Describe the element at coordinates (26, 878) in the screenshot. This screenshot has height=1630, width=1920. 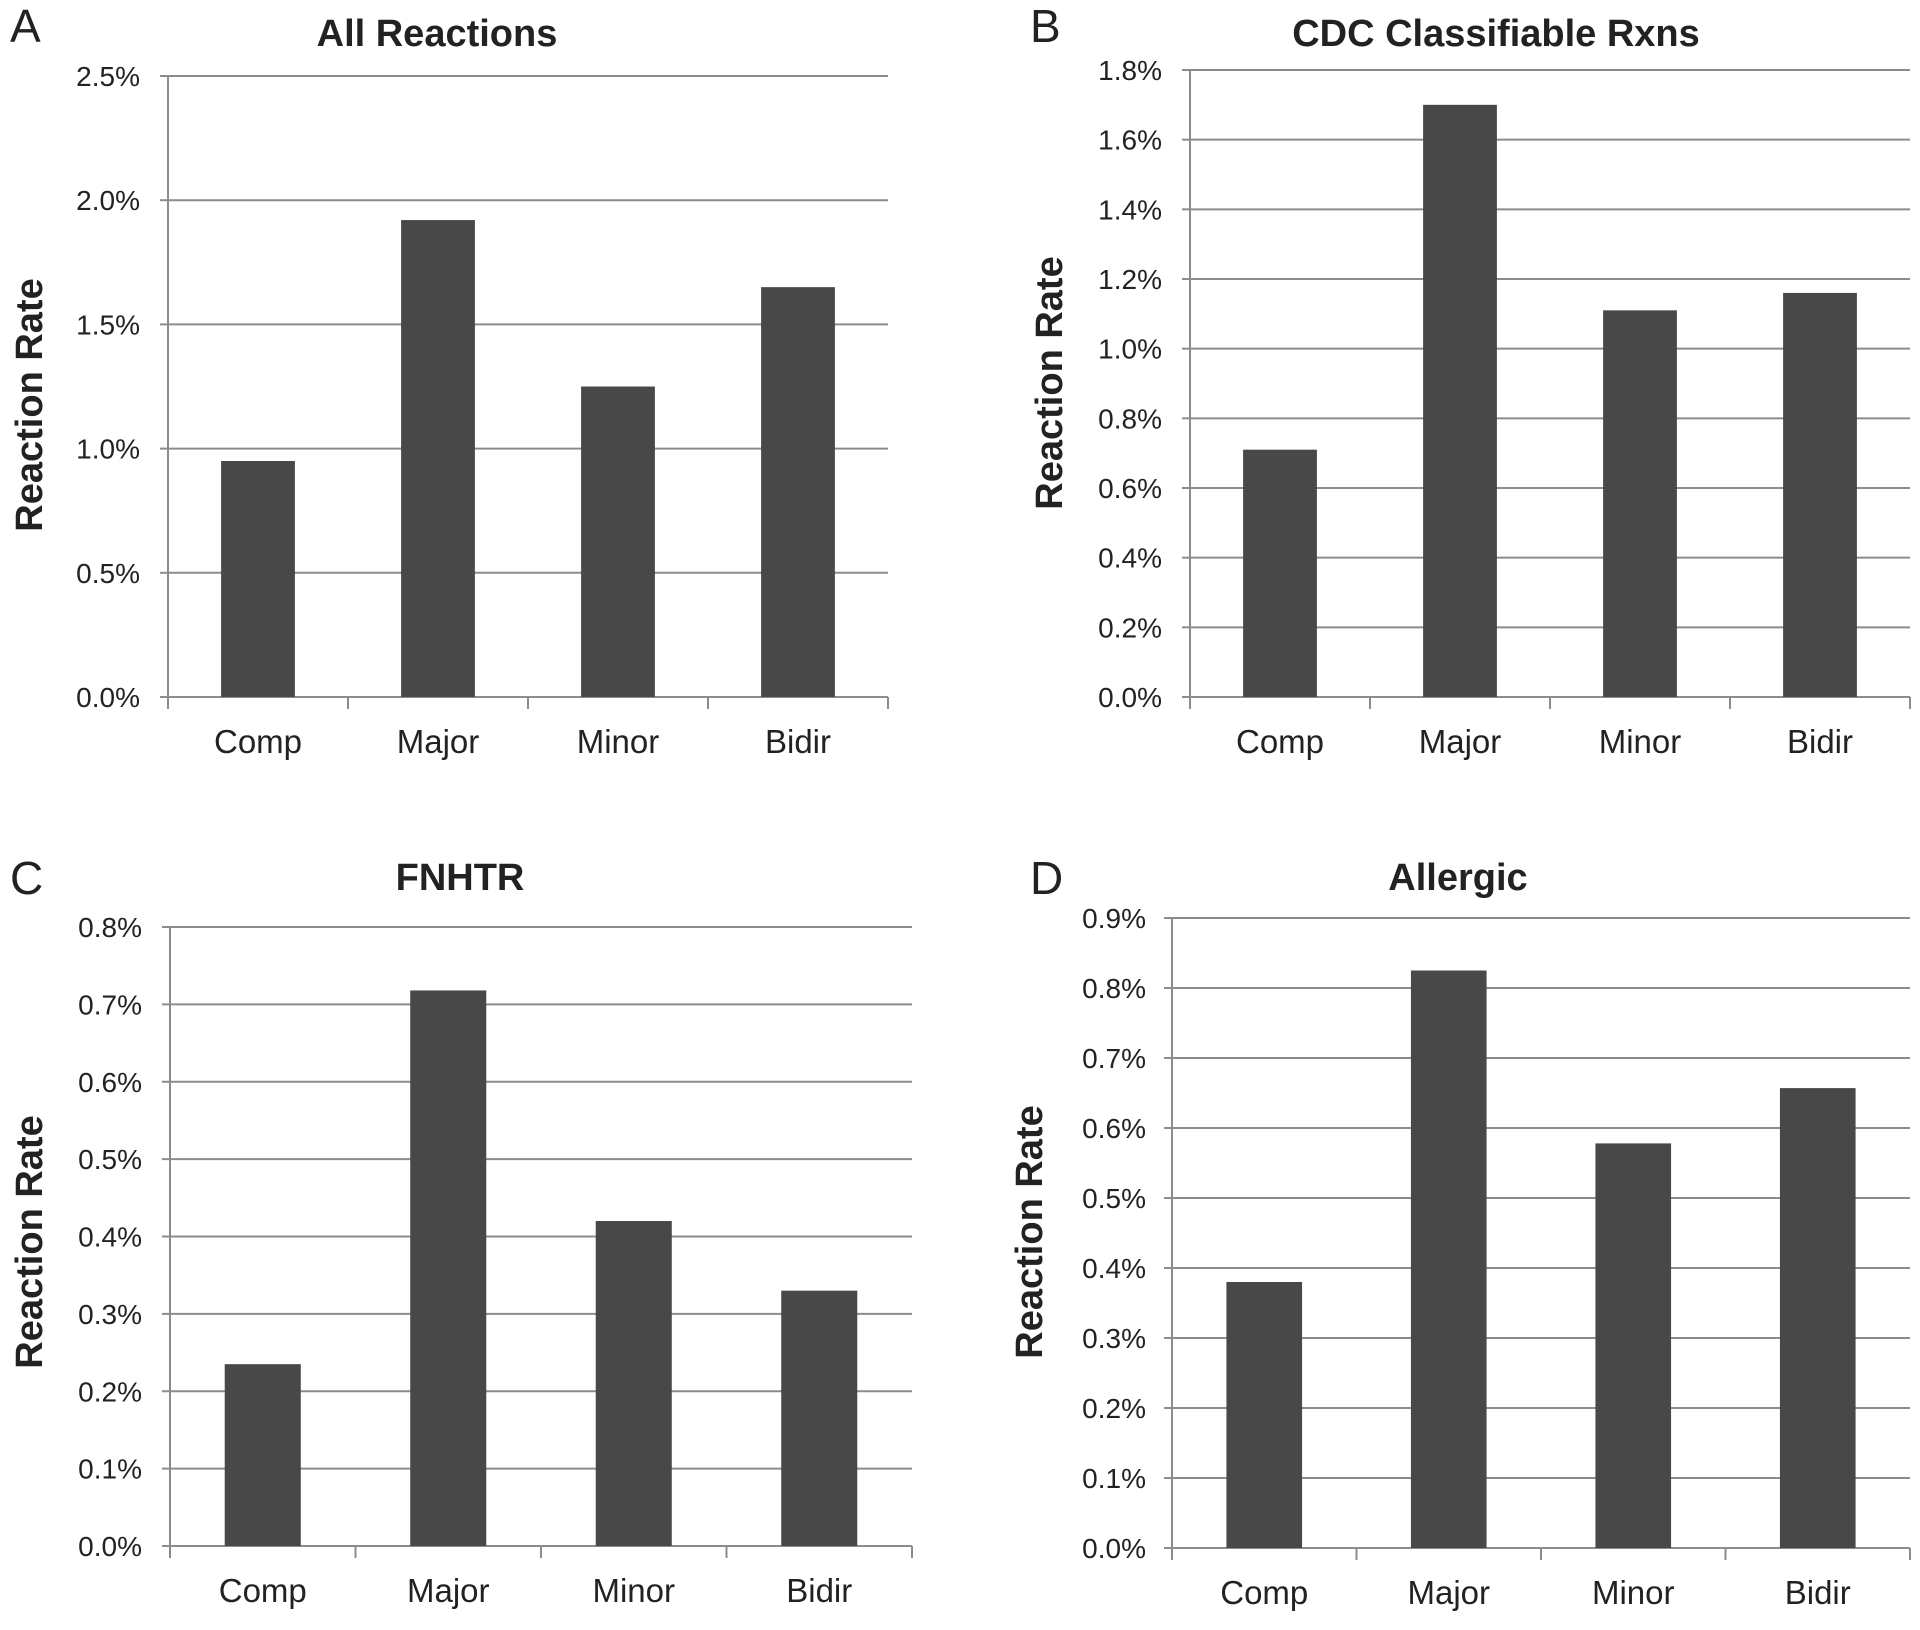
I see `panel-letter: C` at that location.